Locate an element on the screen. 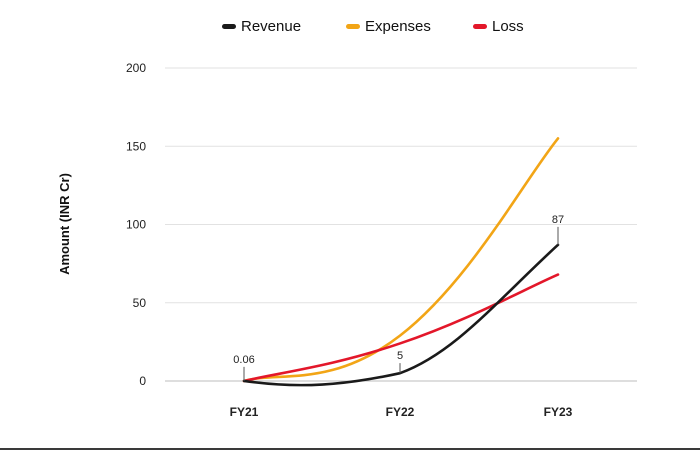 This screenshot has height=450, width=700. data-label: 0.06 is located at coordinates (243, 360).